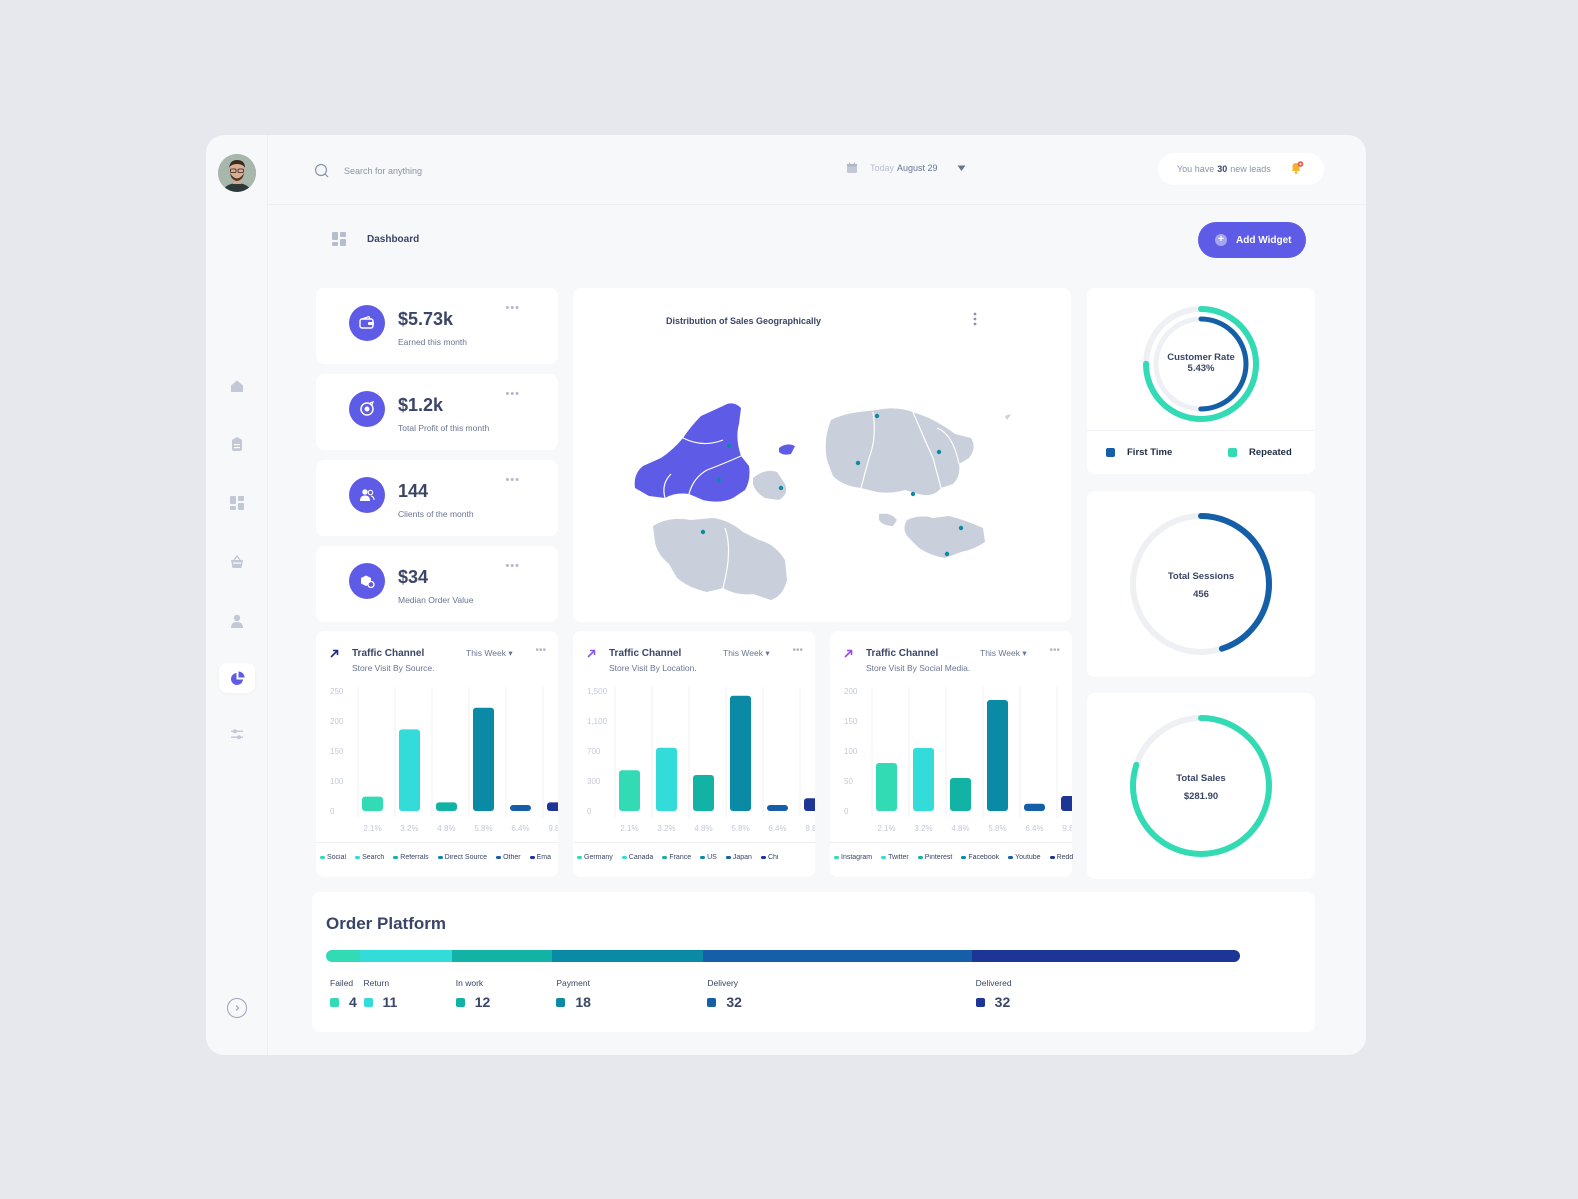 The width and height of the screenshot is (1578, 1199). What do you see at coordinates (857, 857) in the screenshot?
I see `legend-label: Instagram` at bounding box center [857, 857].